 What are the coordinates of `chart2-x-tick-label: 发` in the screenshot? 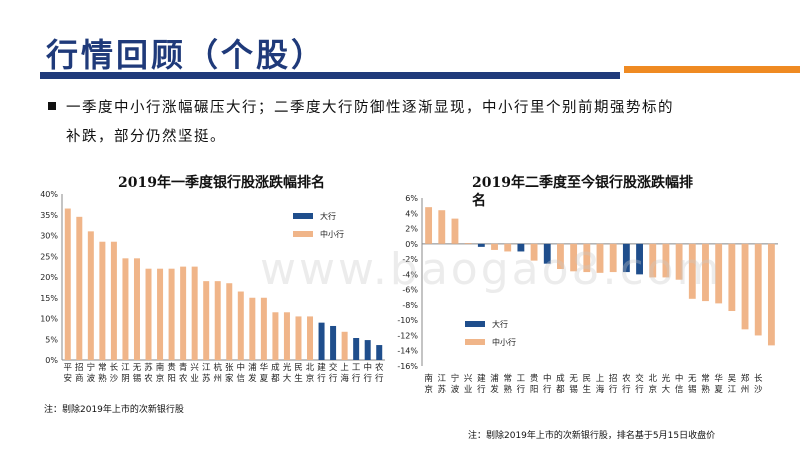 It's located at (494, 389).